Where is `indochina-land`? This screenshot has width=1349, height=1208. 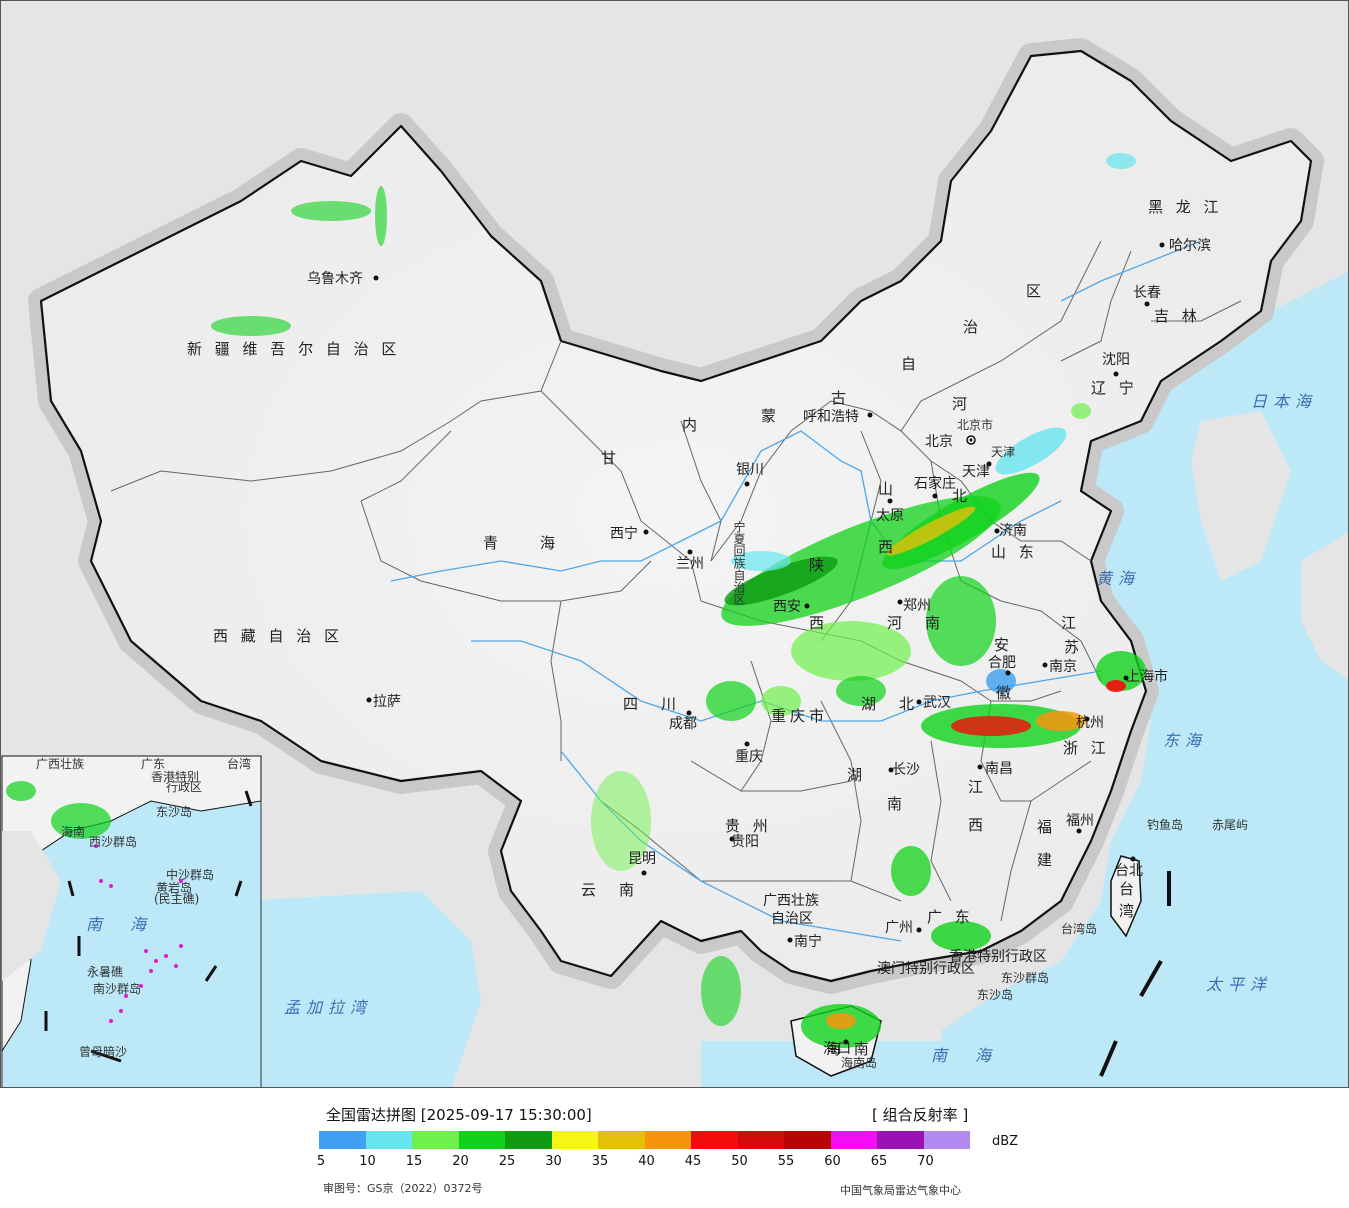 indochina-land is located at coordinates (611, 1014).